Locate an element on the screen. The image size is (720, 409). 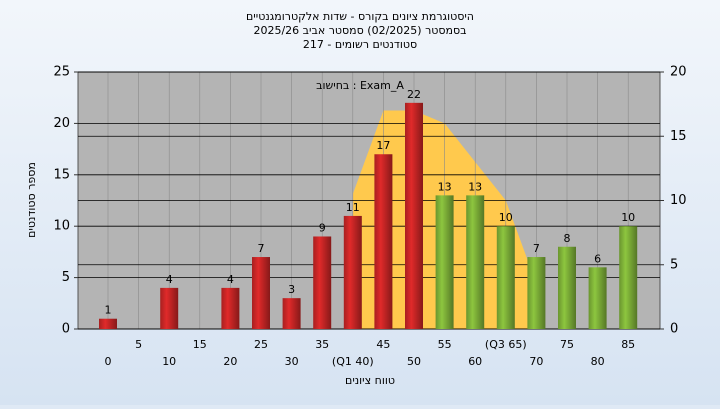
y-tick-label: 5 is located at coordinates (66, 277).